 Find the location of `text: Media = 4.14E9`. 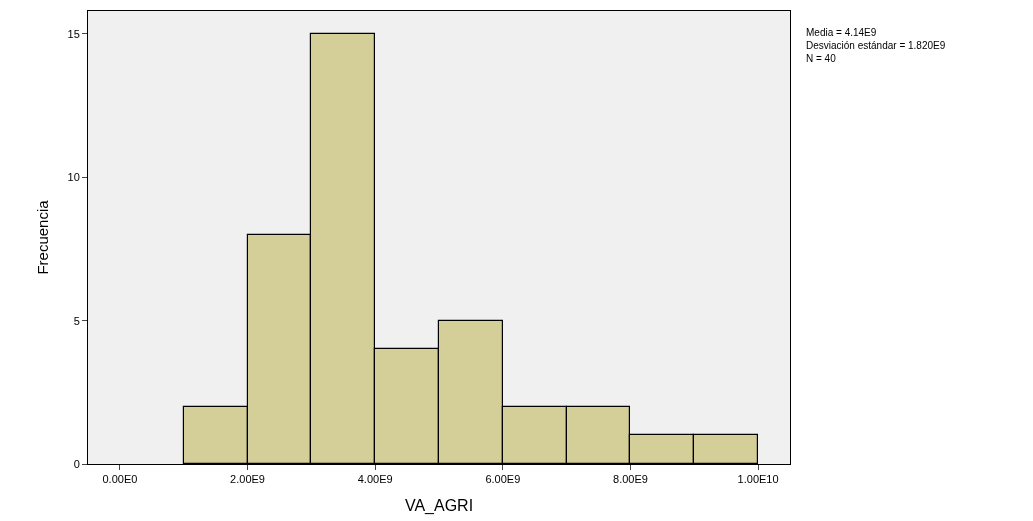

text: Media = 4.14E9 is located at coordinates (841, 32).